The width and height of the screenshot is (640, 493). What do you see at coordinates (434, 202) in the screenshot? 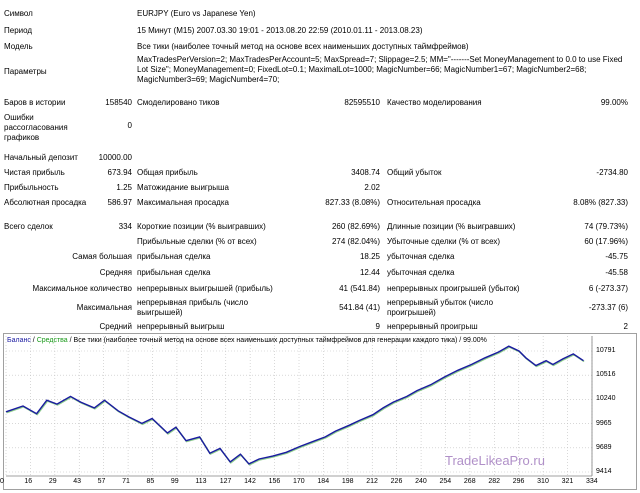
I see `rel-drawdown-label: Относительная просадка` at bounding box center [434, 202].